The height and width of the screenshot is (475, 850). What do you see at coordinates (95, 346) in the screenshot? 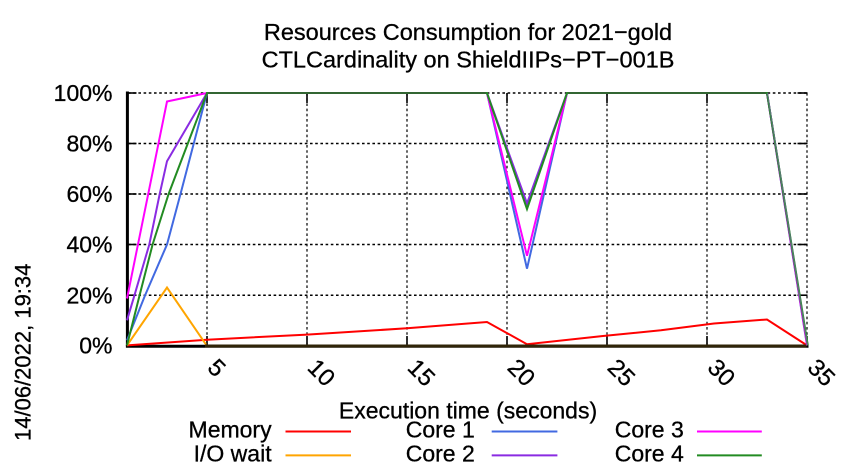
I see `svg-text: 0%` at bounding box center [95, 346].